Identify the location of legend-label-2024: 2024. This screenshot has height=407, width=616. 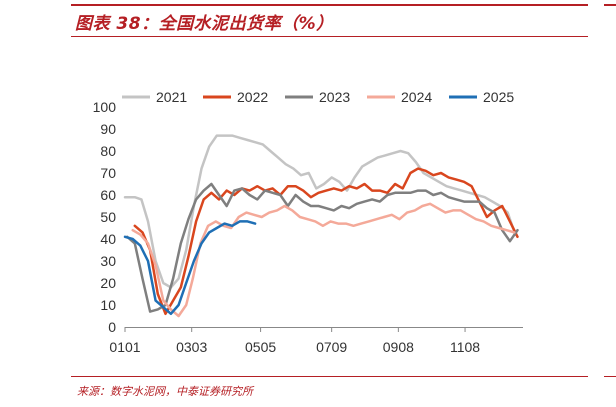
(416, 97).